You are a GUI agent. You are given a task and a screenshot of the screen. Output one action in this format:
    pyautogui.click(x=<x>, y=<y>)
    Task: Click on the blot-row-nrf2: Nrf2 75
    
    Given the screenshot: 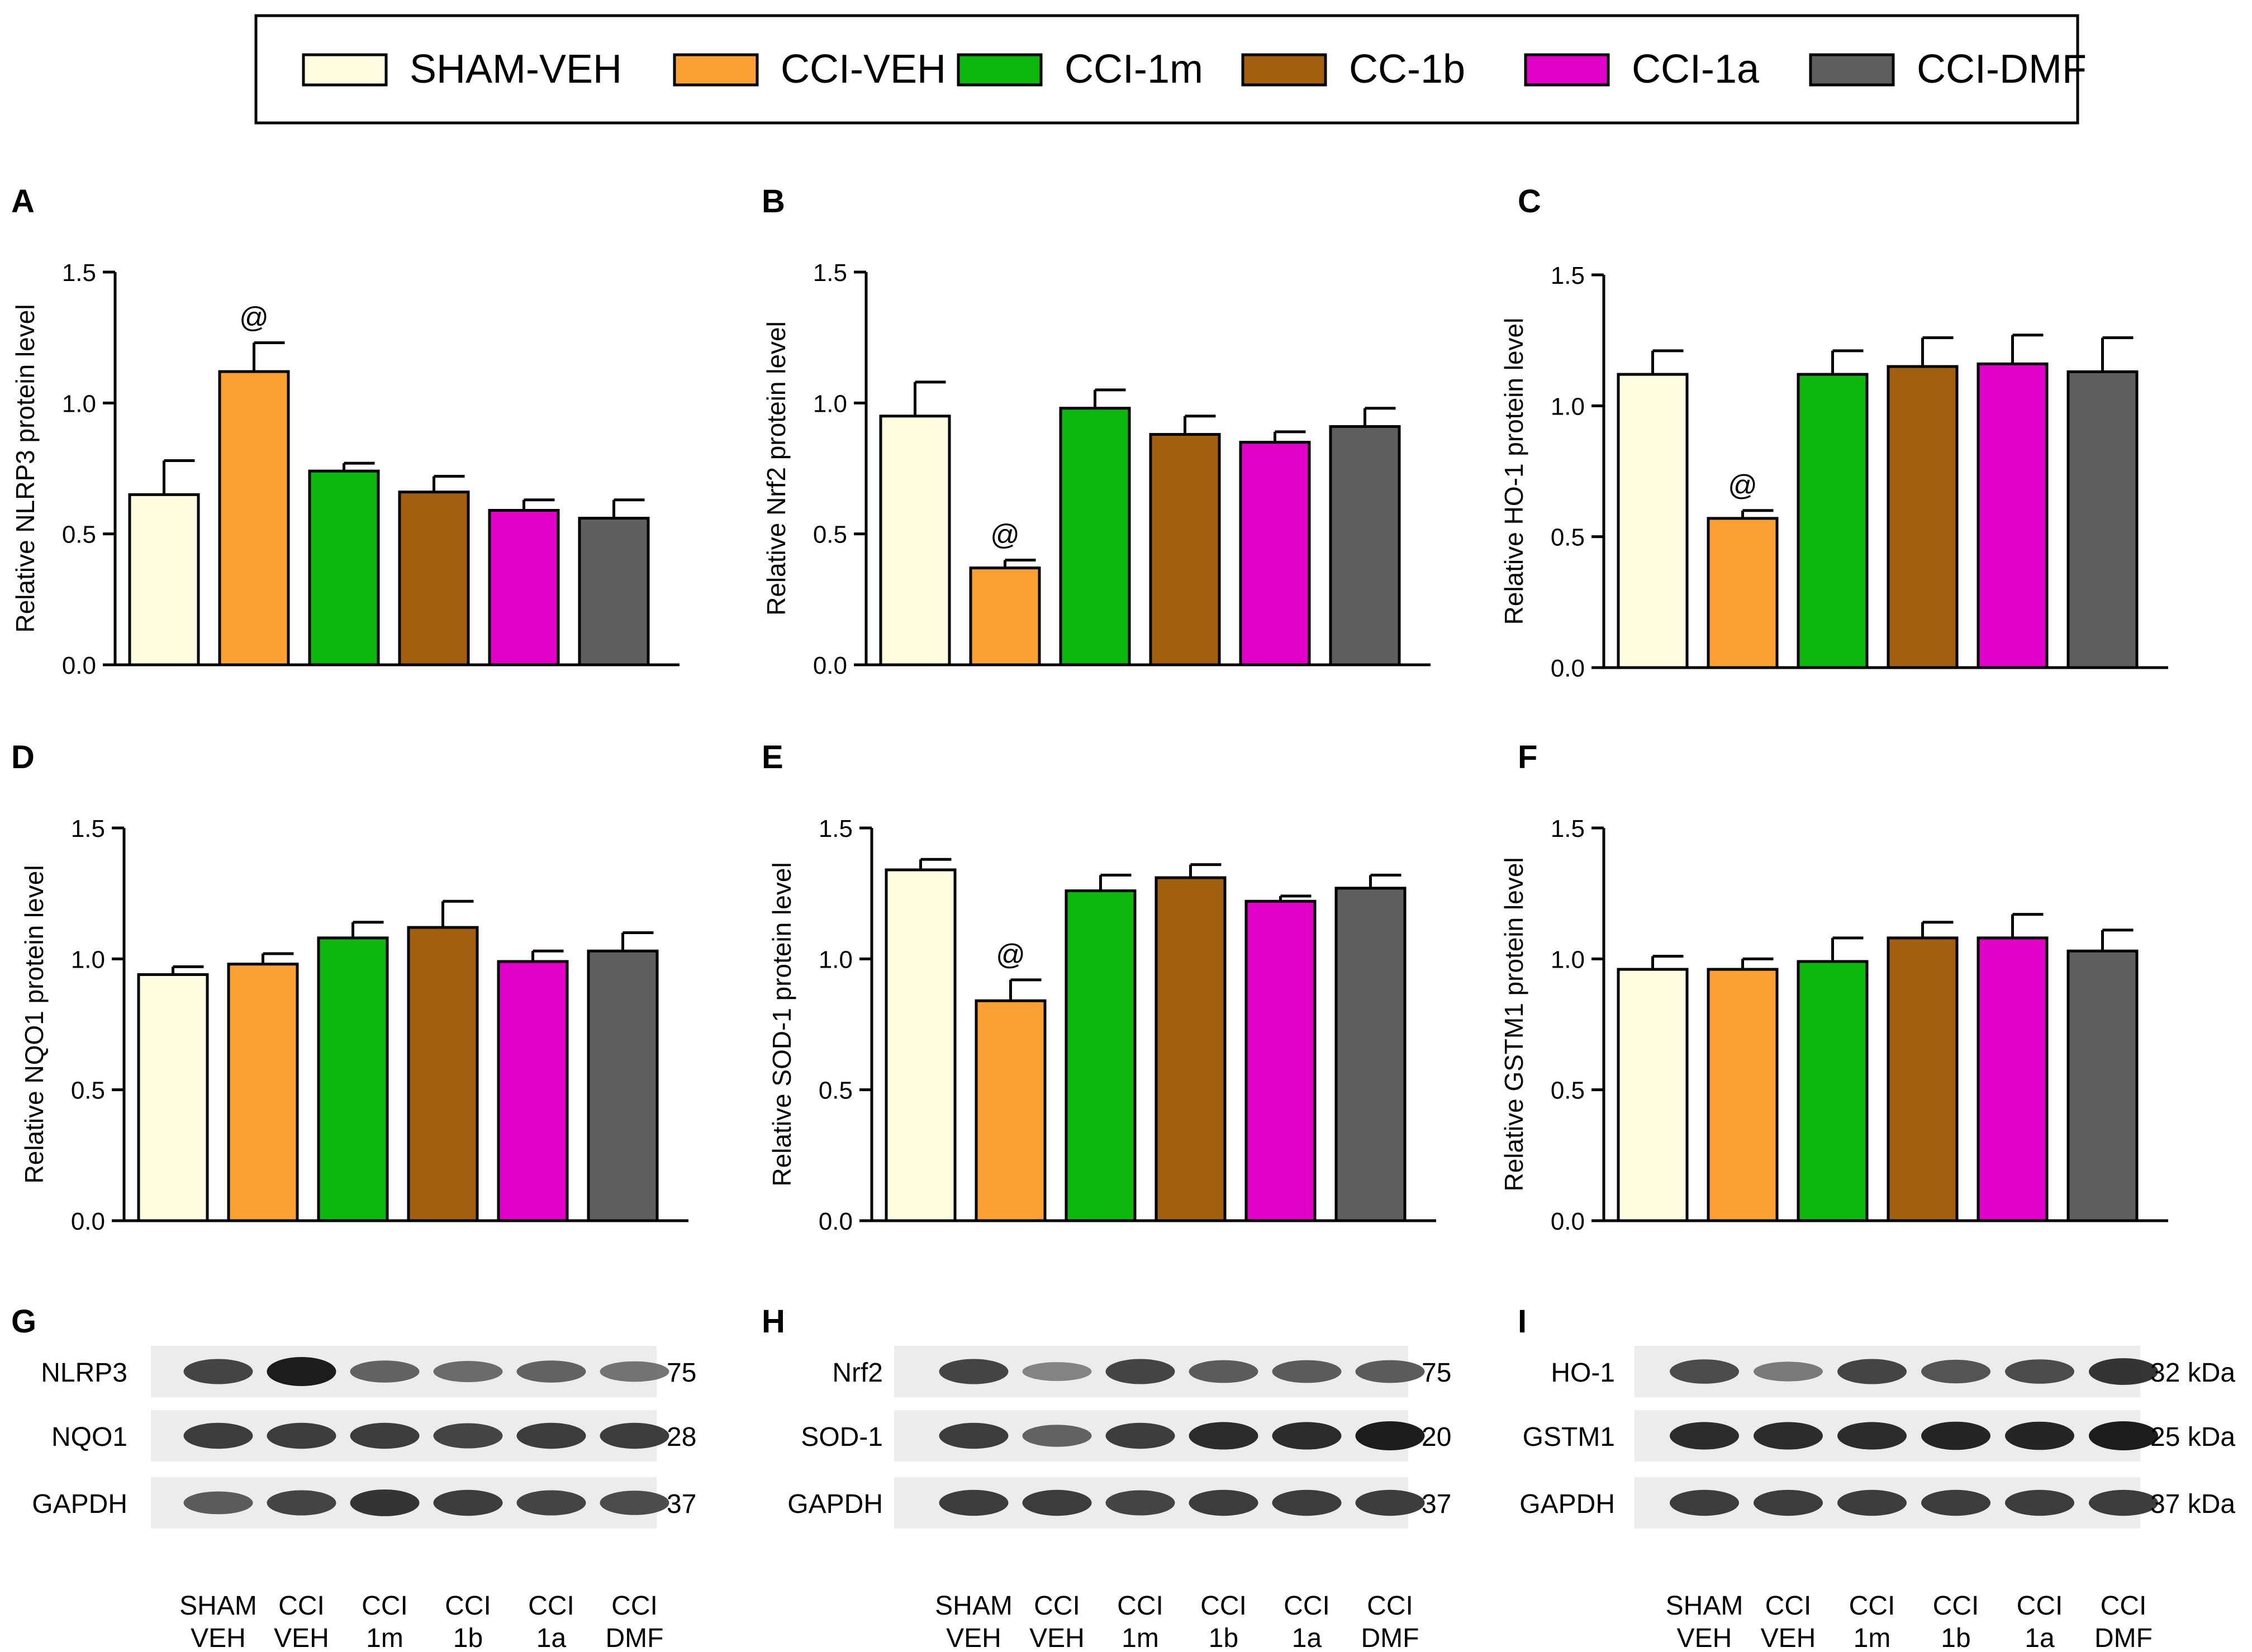 What is the action you would take?
    pyautogui.click(x=1141, y=1371)
    